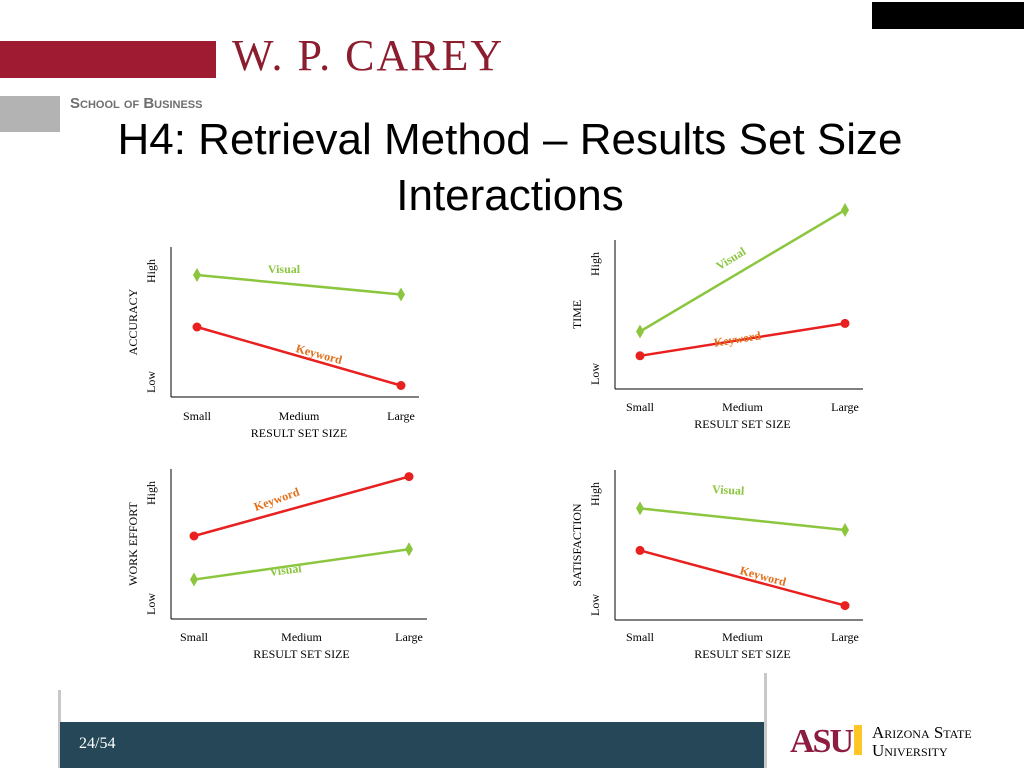 This screenshot has height=768, width=1024. What do you see at coordinates (59, 729) in the screenshot?
I see `footer-divider-left` at bounding box center [59, 729].